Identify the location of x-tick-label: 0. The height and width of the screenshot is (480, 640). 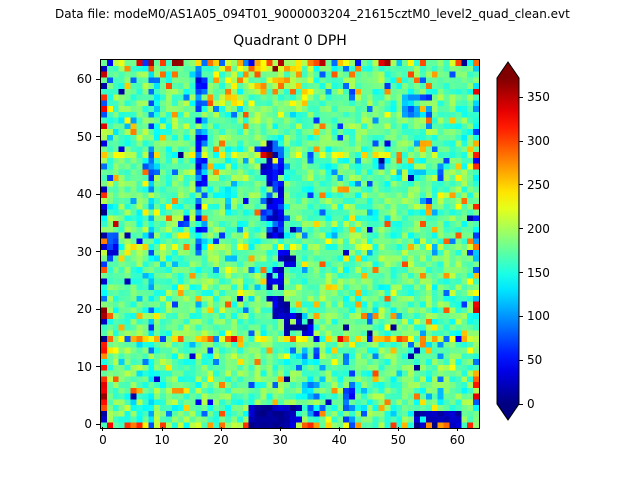
(103, 440).